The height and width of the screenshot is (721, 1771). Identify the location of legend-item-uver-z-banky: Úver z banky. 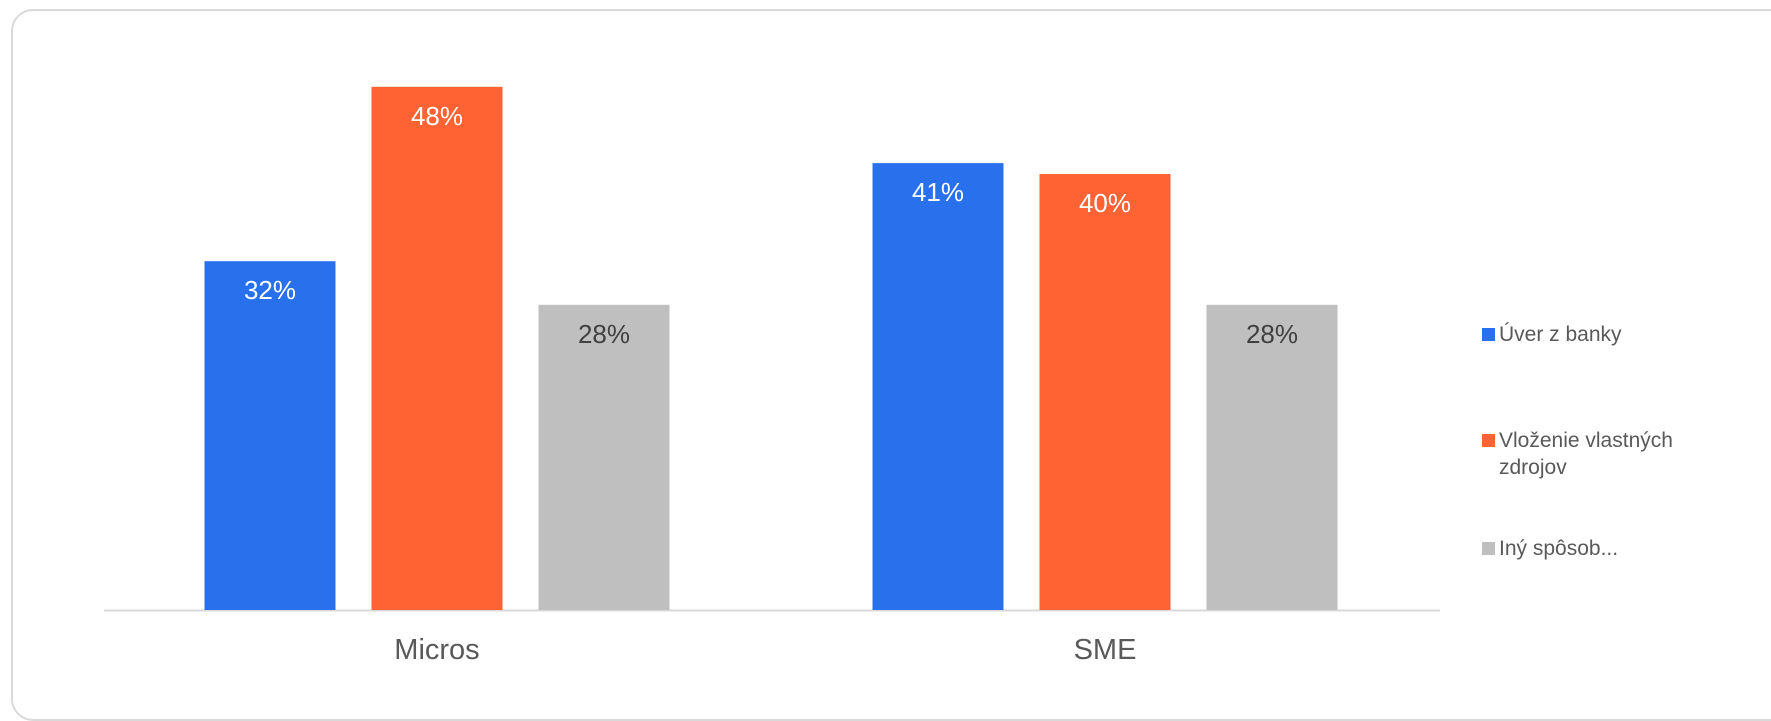
(1605, 334).